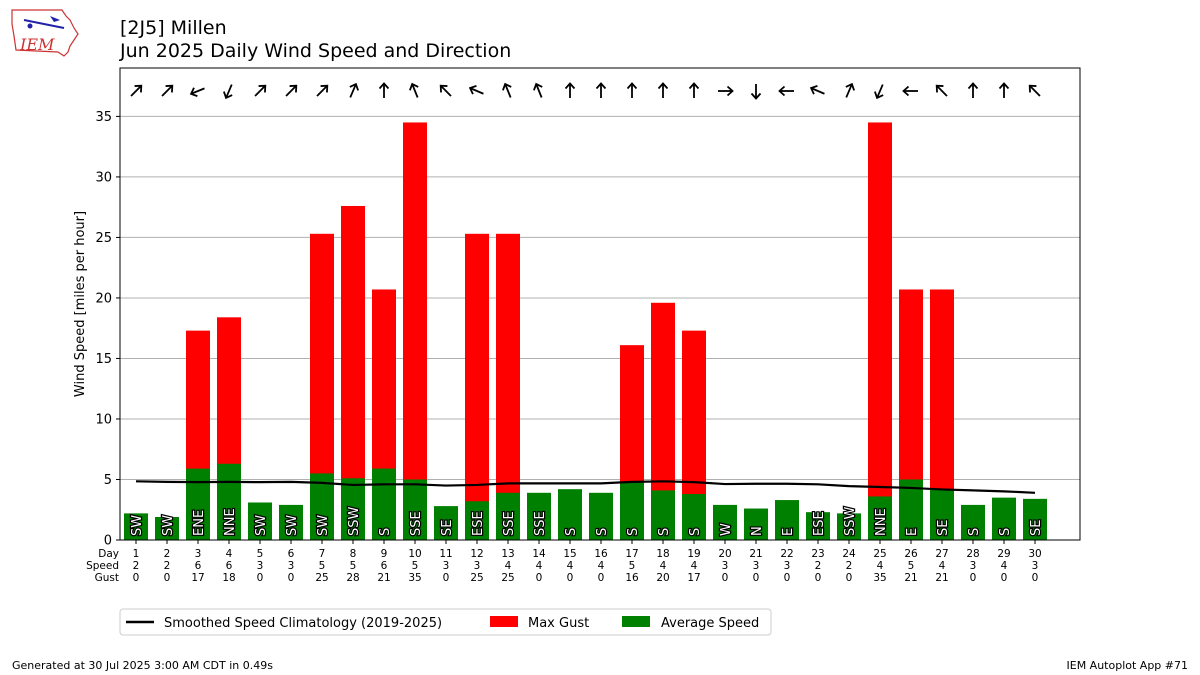 This screenshot has width=1200, height=675. Describe the element at coordinates (228, 578) in the screenshot. I see `gust-label: 18` at that location.